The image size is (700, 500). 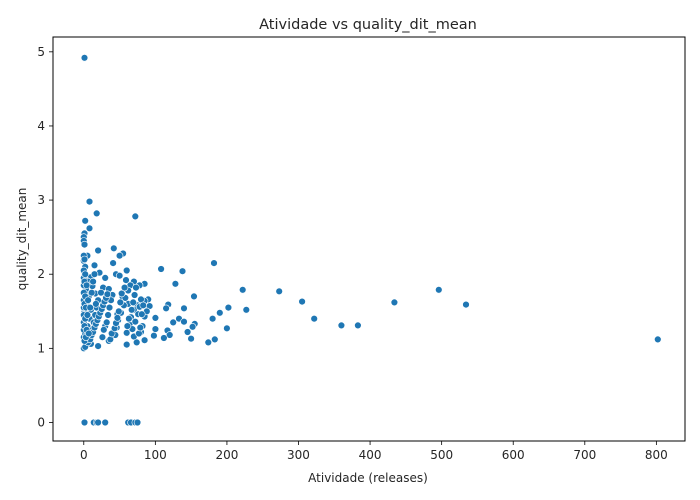 I want to click on y-tick-label: 0, so click(x=41, y=422).